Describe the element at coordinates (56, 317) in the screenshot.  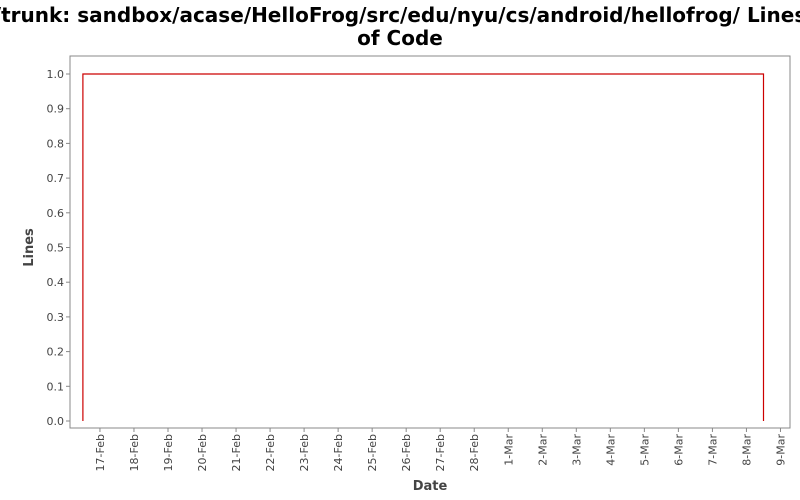
I see `y-tick-label: 0.3` at that location.